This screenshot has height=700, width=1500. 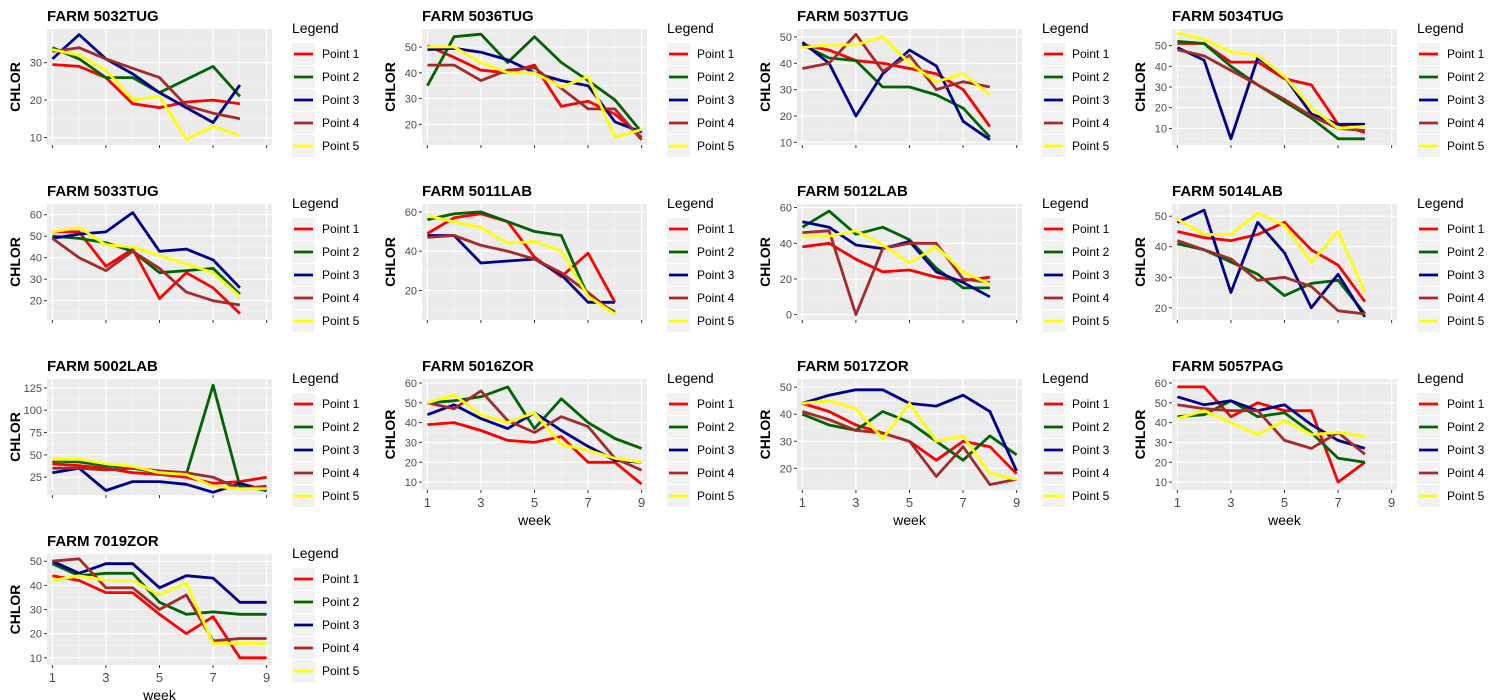 What do you see at coordinates (427, 502) in the screenshot?
I see `x-tick-label: 1` at bounding box center [427, 502].